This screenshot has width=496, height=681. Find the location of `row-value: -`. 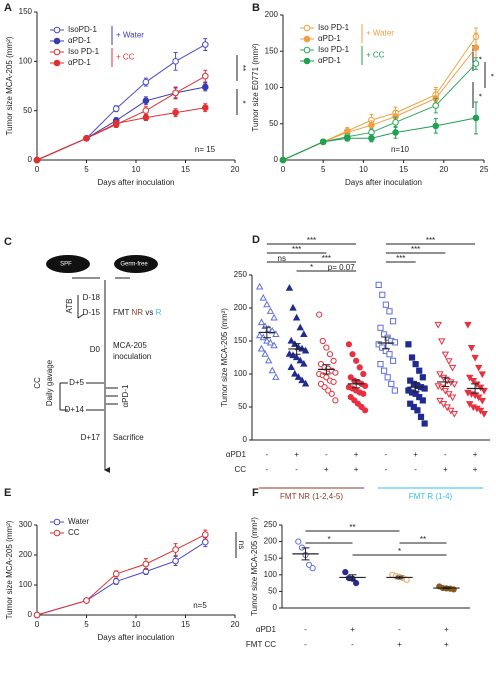

row-value: - is located at coordinates (305, 644).